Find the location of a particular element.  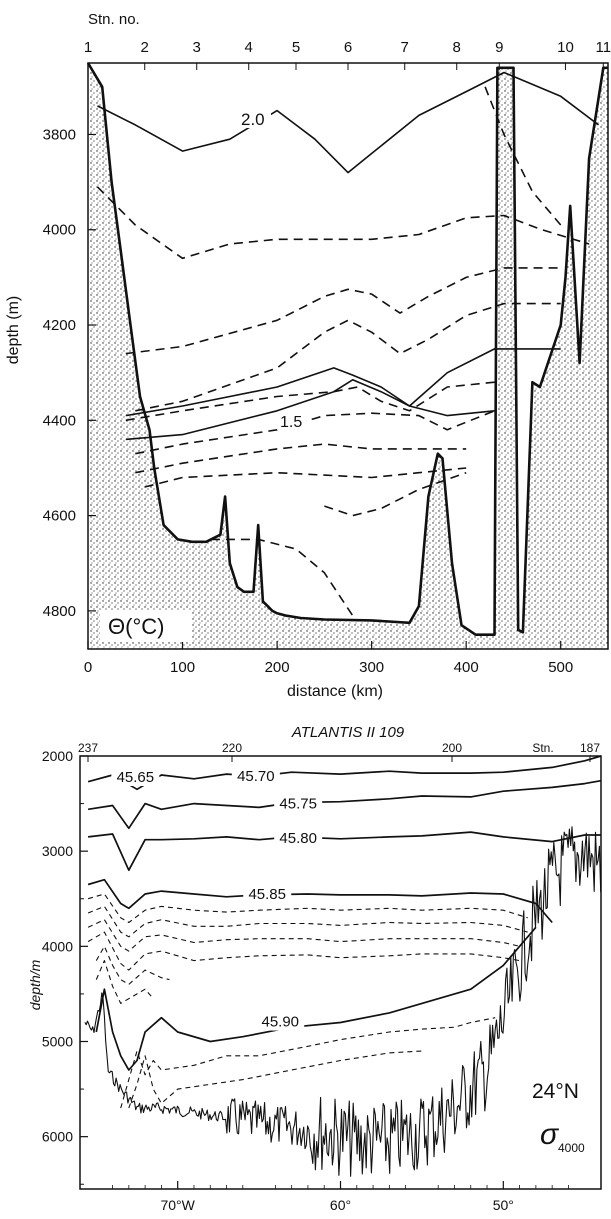

depth-tick-label-b-2000: 2000 is located at coordinates (57, 756).